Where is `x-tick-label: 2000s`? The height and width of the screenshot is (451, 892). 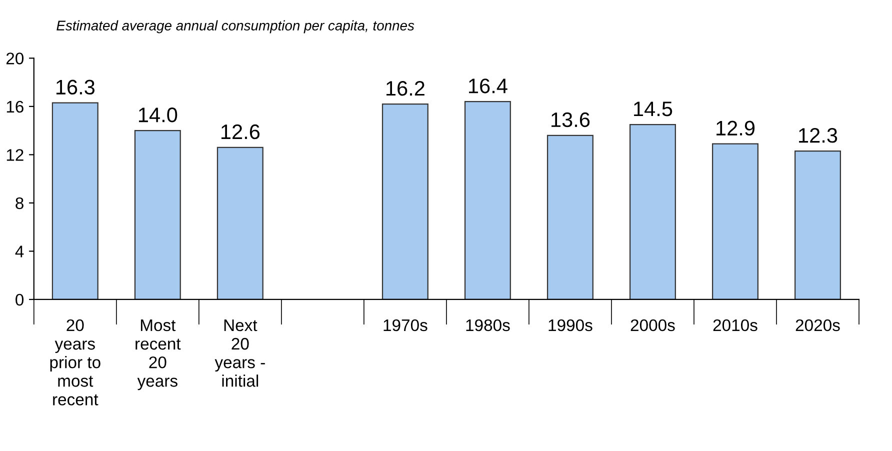 x-tick-label: 2000s is located at coordinates (652, 325).